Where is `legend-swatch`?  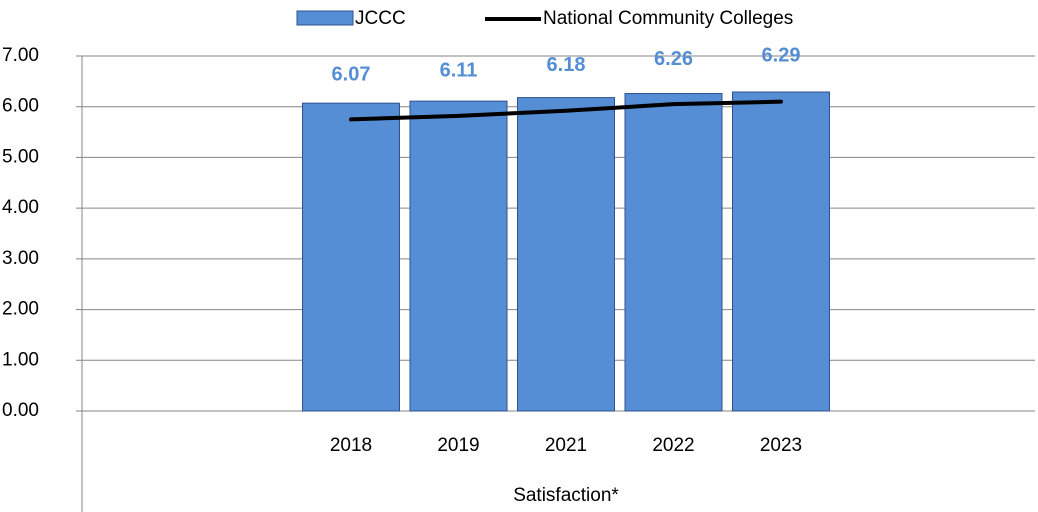 legend-swatch is located at coordinates (325, 18).